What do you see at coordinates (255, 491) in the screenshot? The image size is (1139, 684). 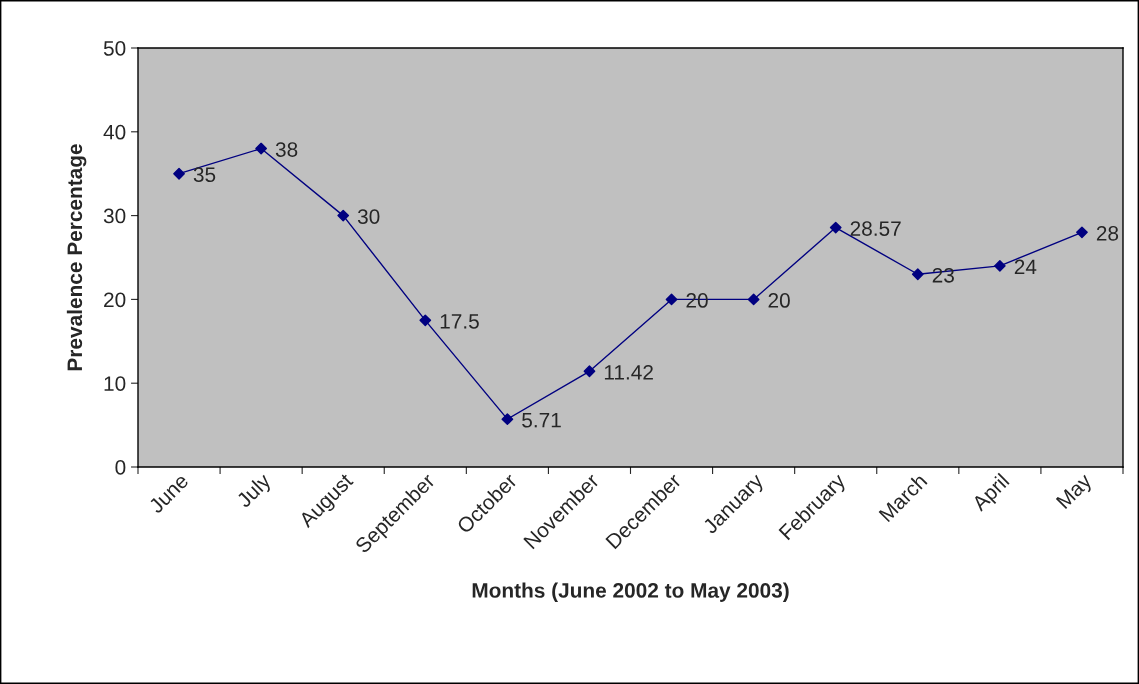 I see `x-tick-label: July` at bounding box center [255, 491].